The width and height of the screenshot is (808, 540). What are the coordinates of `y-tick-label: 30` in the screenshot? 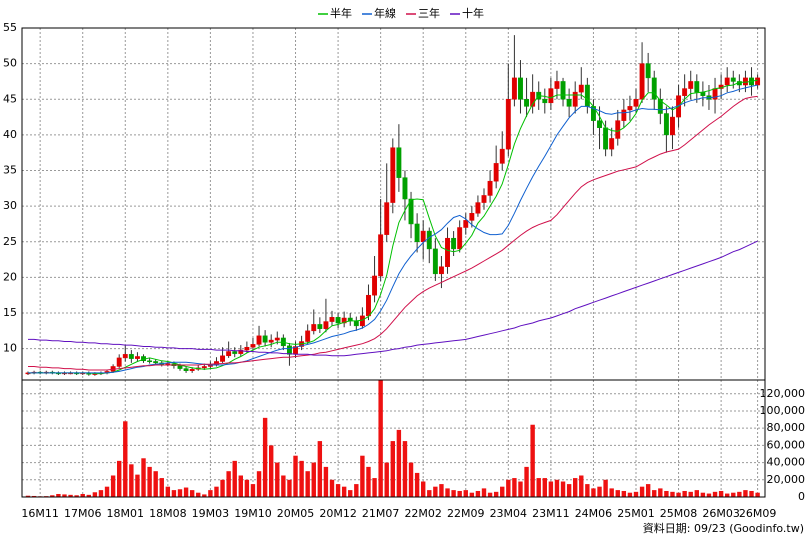 It's located at (10, 205).